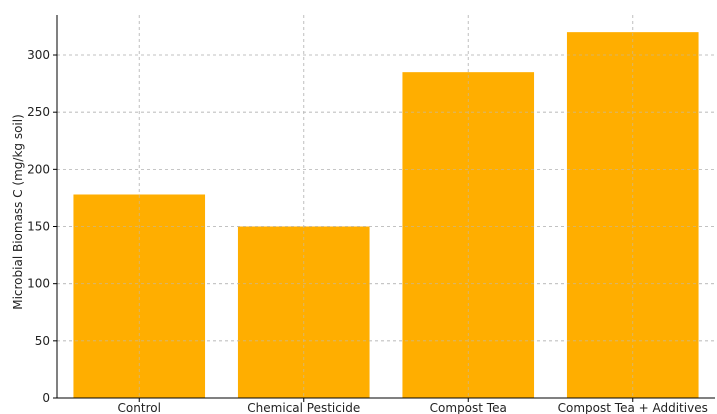 This screenshot has width=717, height=414. I want to click on y-tick-label-50: 50, so click(42, 341).